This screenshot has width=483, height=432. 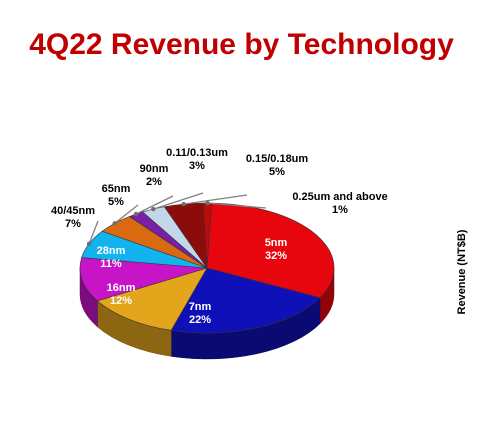 I want to click on slice-label-0-25um-and-above: 0.25um and above, so click(x=339, y=197).